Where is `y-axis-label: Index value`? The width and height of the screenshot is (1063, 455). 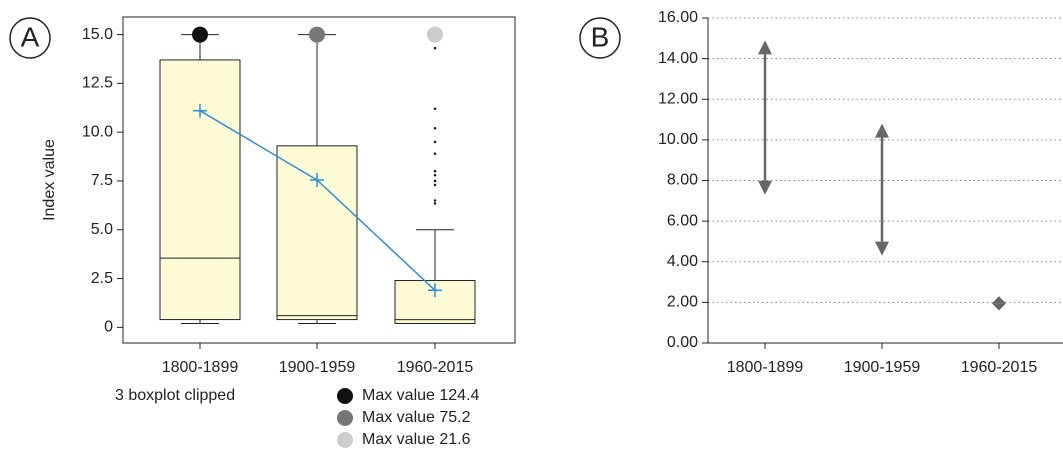 y-axis-label: Index value is located at coordinates (49, 180).